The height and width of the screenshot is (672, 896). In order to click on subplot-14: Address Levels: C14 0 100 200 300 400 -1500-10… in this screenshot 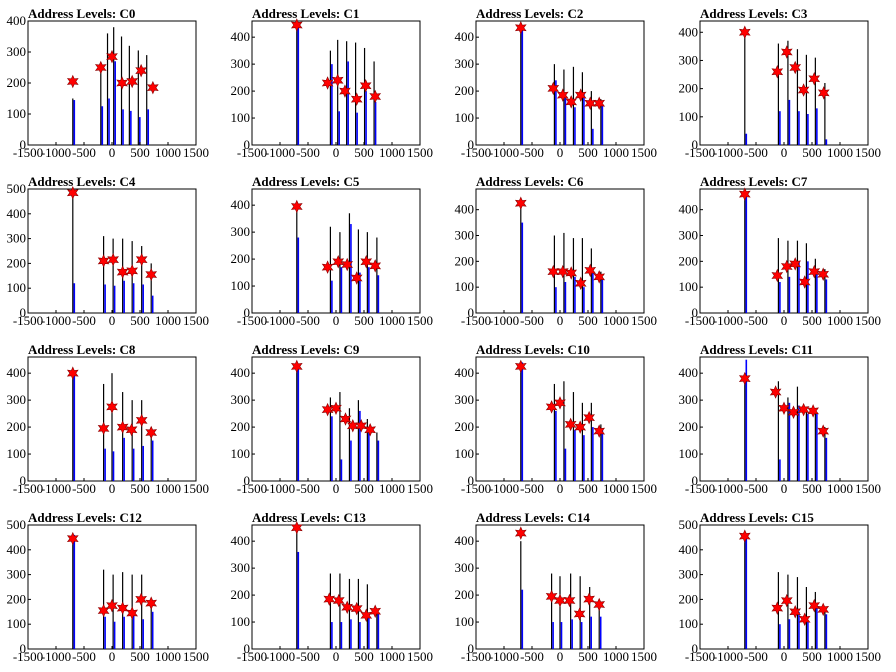, I will do `click(556, 587)`.